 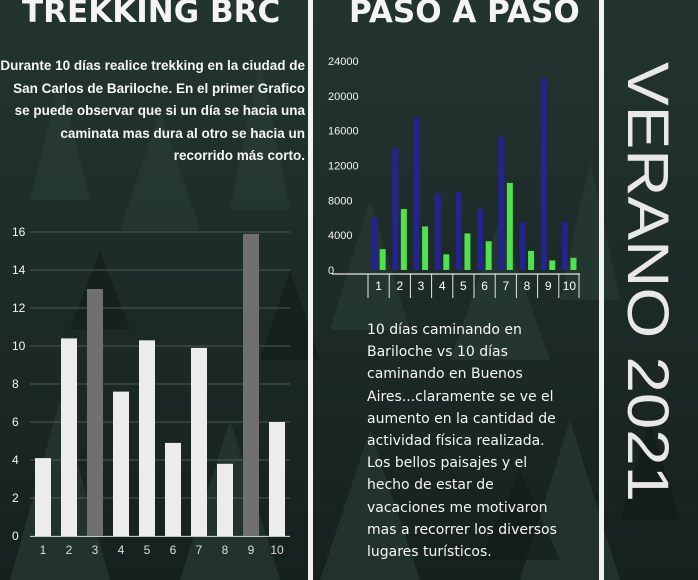 I want to click on y-tick-label: 24000, so click(x=343, y=62).